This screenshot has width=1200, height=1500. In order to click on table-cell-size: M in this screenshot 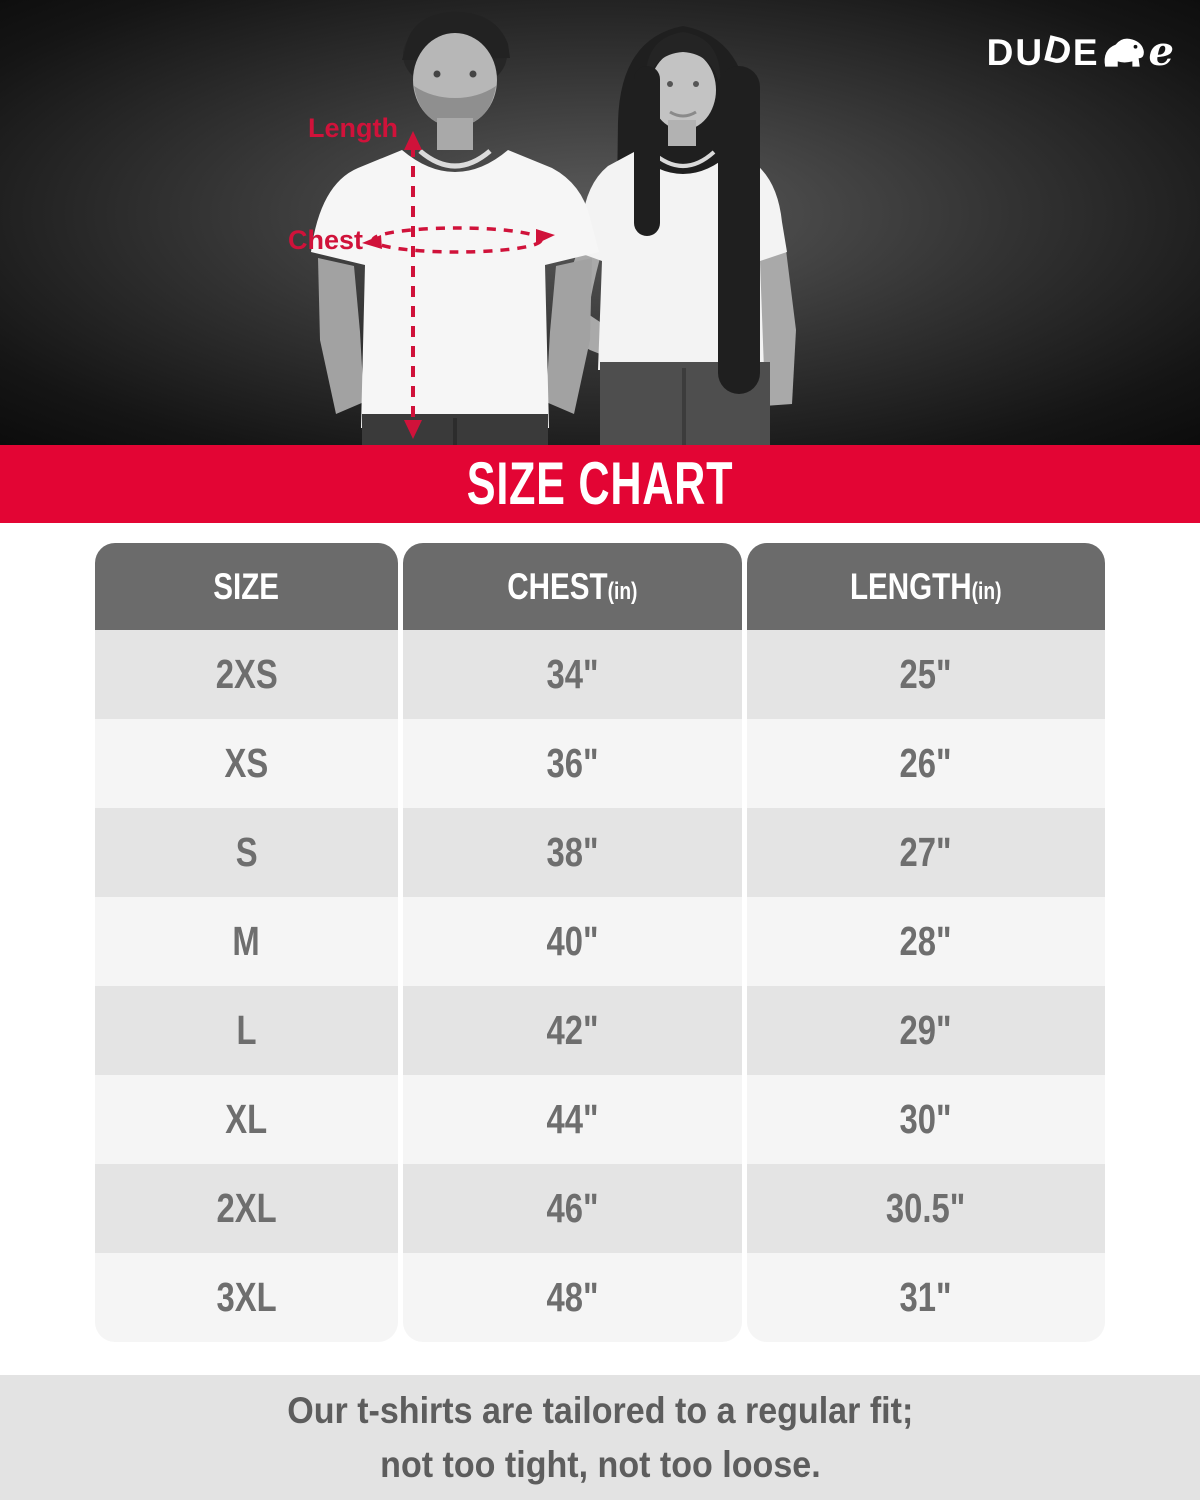, I will do `click(246, 941)`.